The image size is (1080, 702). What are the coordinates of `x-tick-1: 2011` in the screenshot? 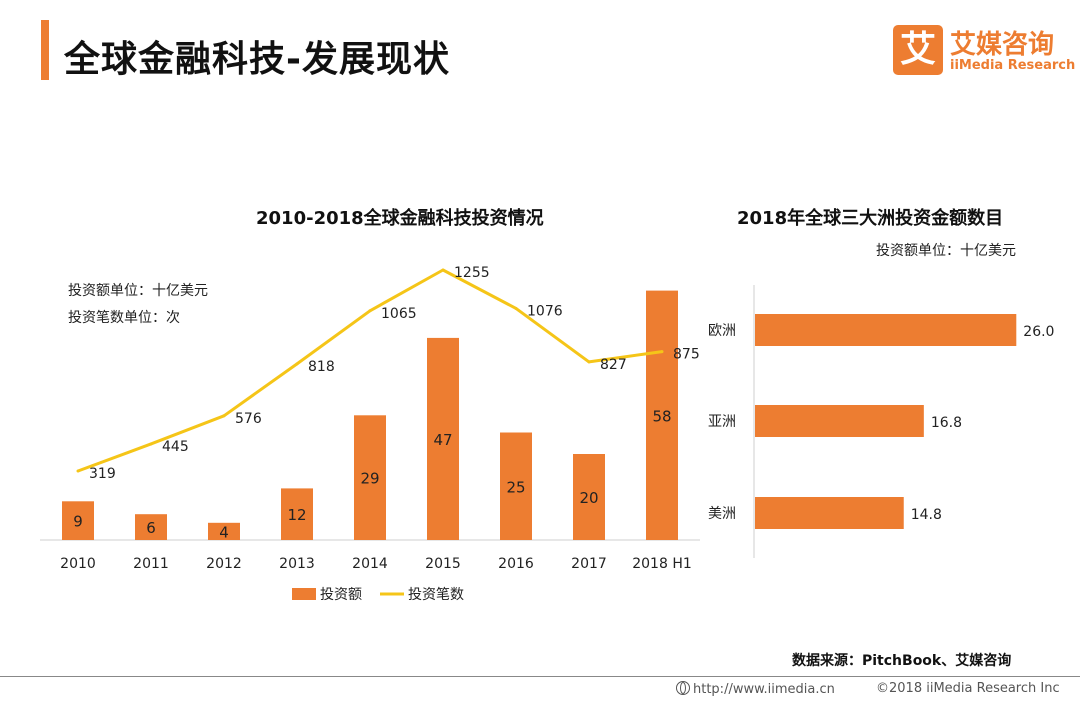 It's located at (151, 564).